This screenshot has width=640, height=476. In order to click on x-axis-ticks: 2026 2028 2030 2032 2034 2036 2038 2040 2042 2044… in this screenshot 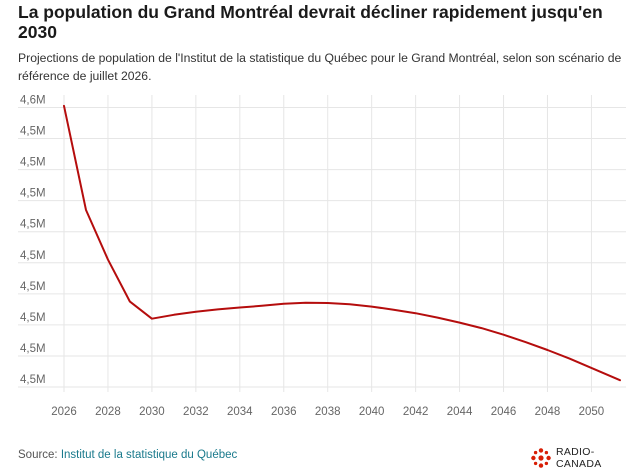, I will do `click(327, 412)`.